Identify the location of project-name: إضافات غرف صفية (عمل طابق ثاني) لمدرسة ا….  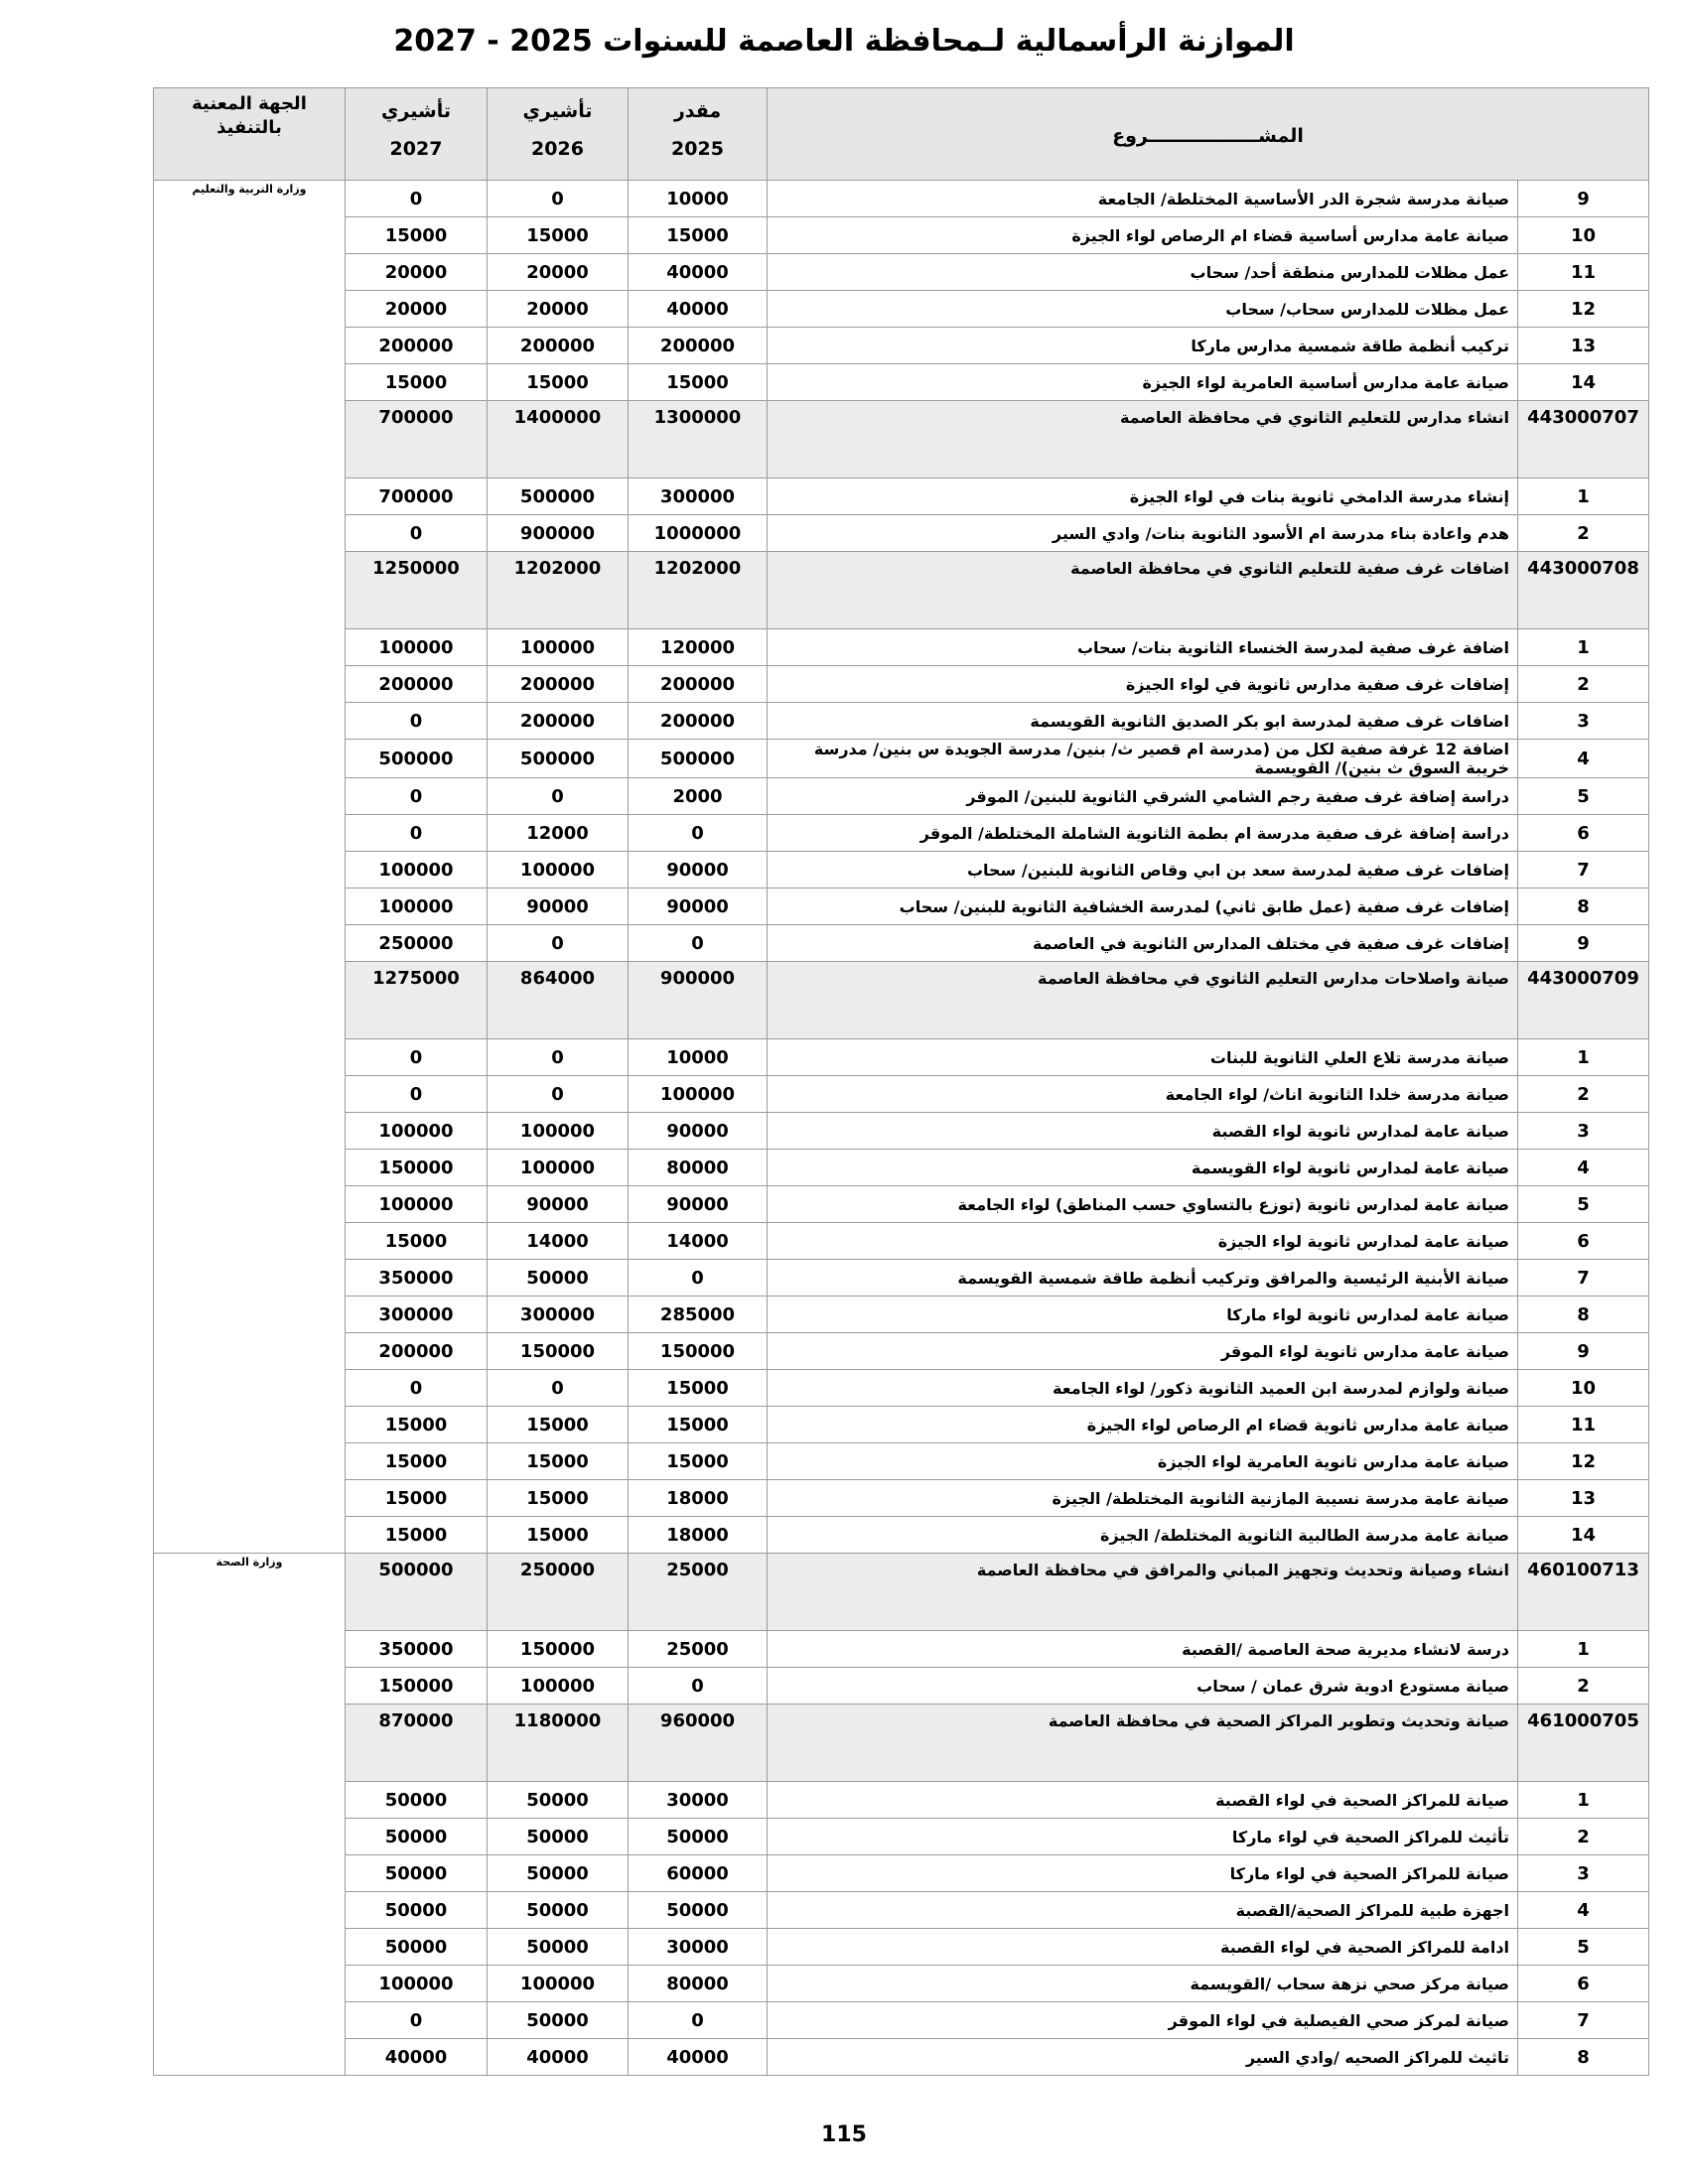
(1142, 906).